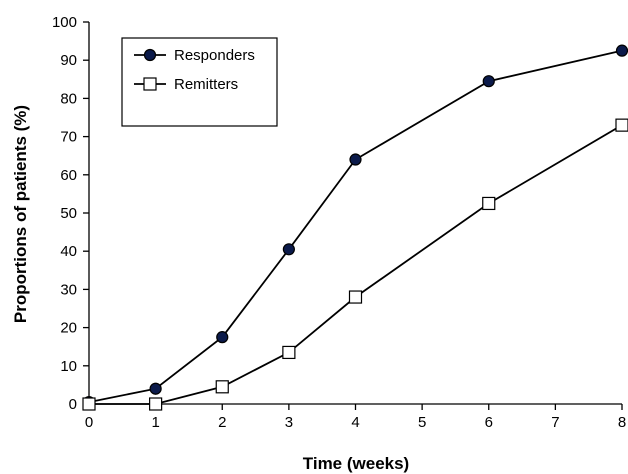 The image size is (628, 474). I want to click on y-tick-label: 100, so click(64, 22).